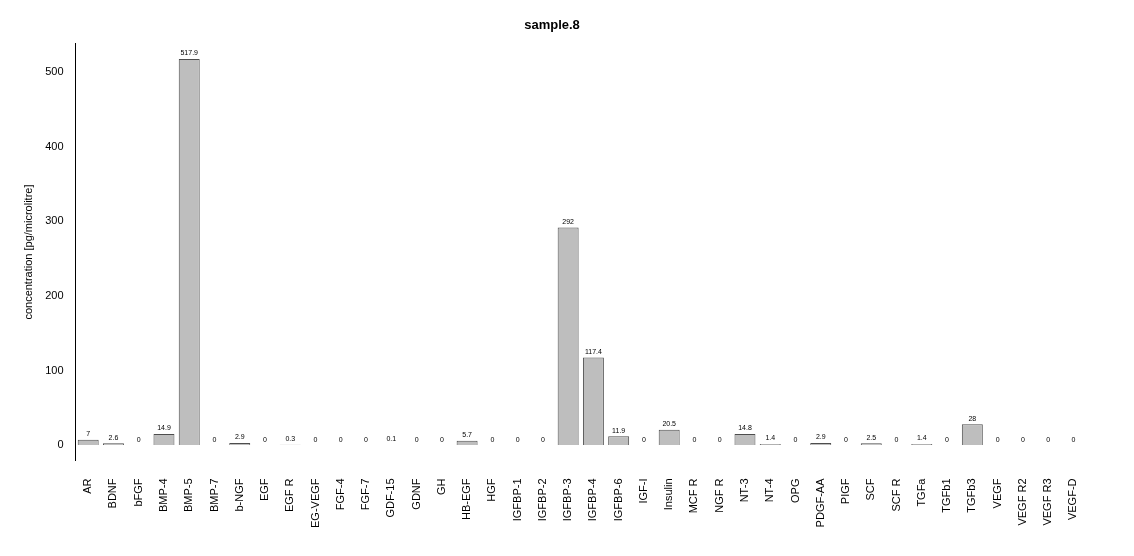 Image resolution: width=1134 pixels, height=556 pixels. I want to click on x-tick-label: Insulin, so click(668, 494).